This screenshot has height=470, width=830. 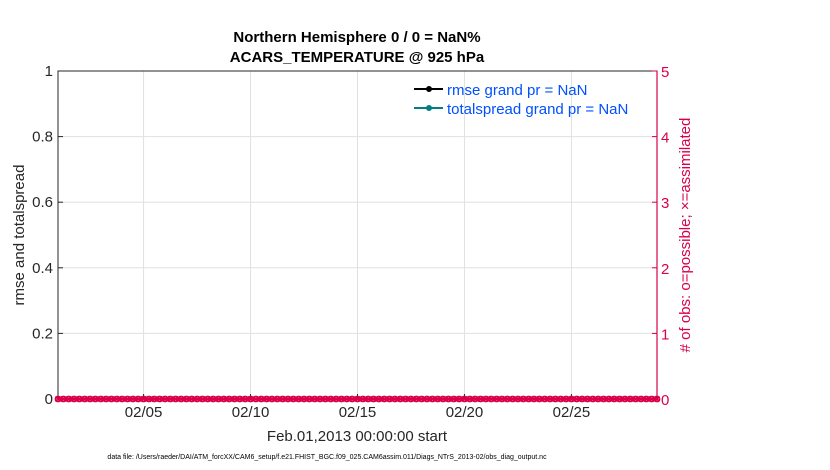 I want to click on legend-label-rmse: rmse grand pr = NaN, so click(x=517, y=90).